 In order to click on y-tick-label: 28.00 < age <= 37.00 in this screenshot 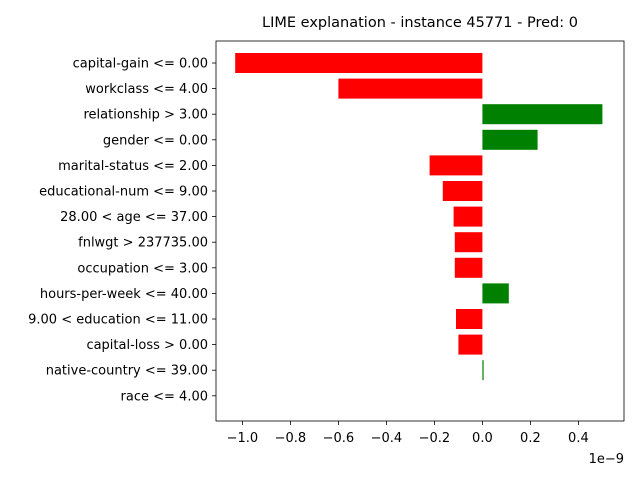, I will do `click(134, 217)`.